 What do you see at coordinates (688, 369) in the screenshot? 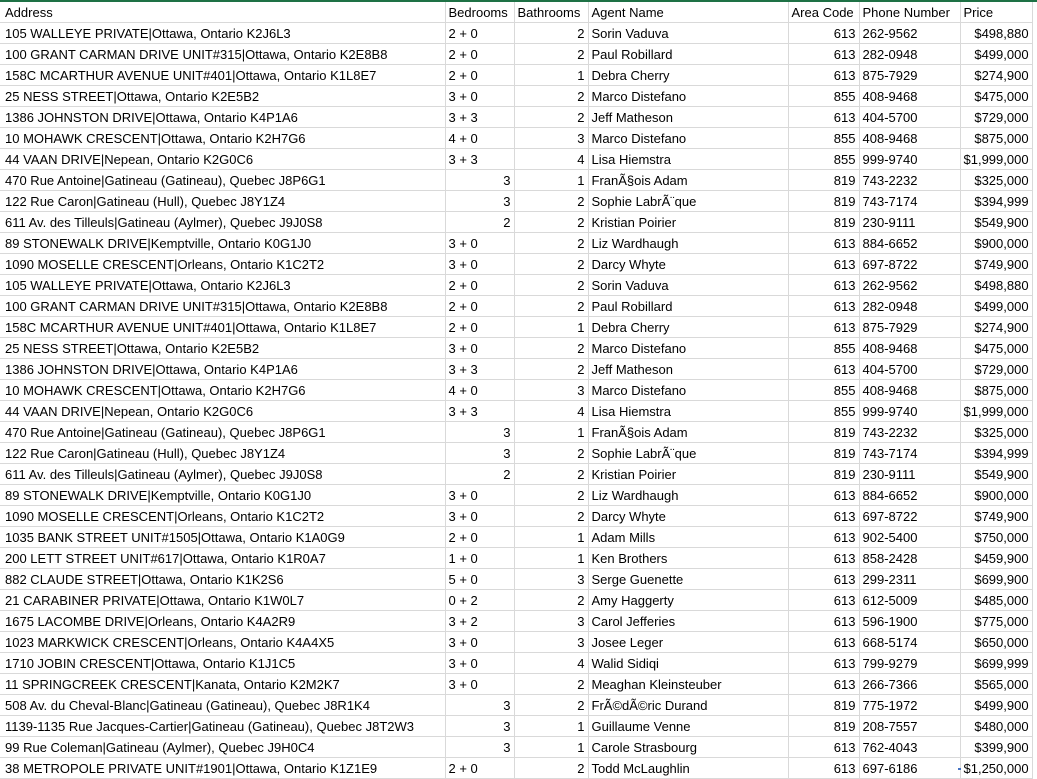
I see `agent-name-cell: Jeff Matheson` at bounding box center [688, 369].